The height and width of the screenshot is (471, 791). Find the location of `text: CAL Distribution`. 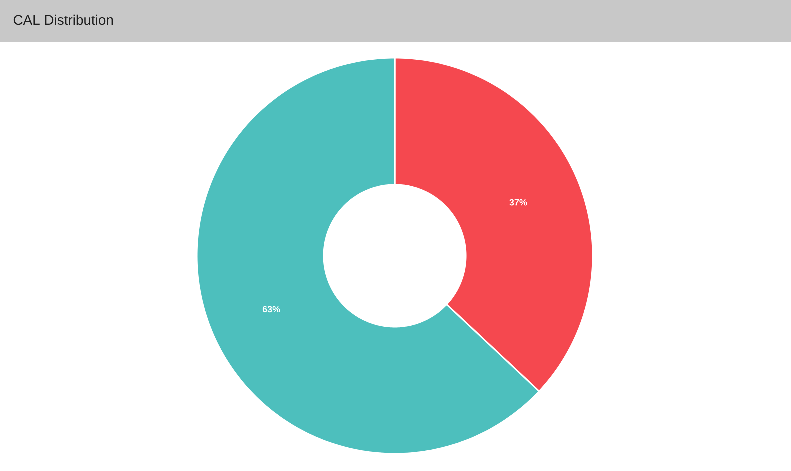

text: CAL Distribution is located at coordinates (64, 20).